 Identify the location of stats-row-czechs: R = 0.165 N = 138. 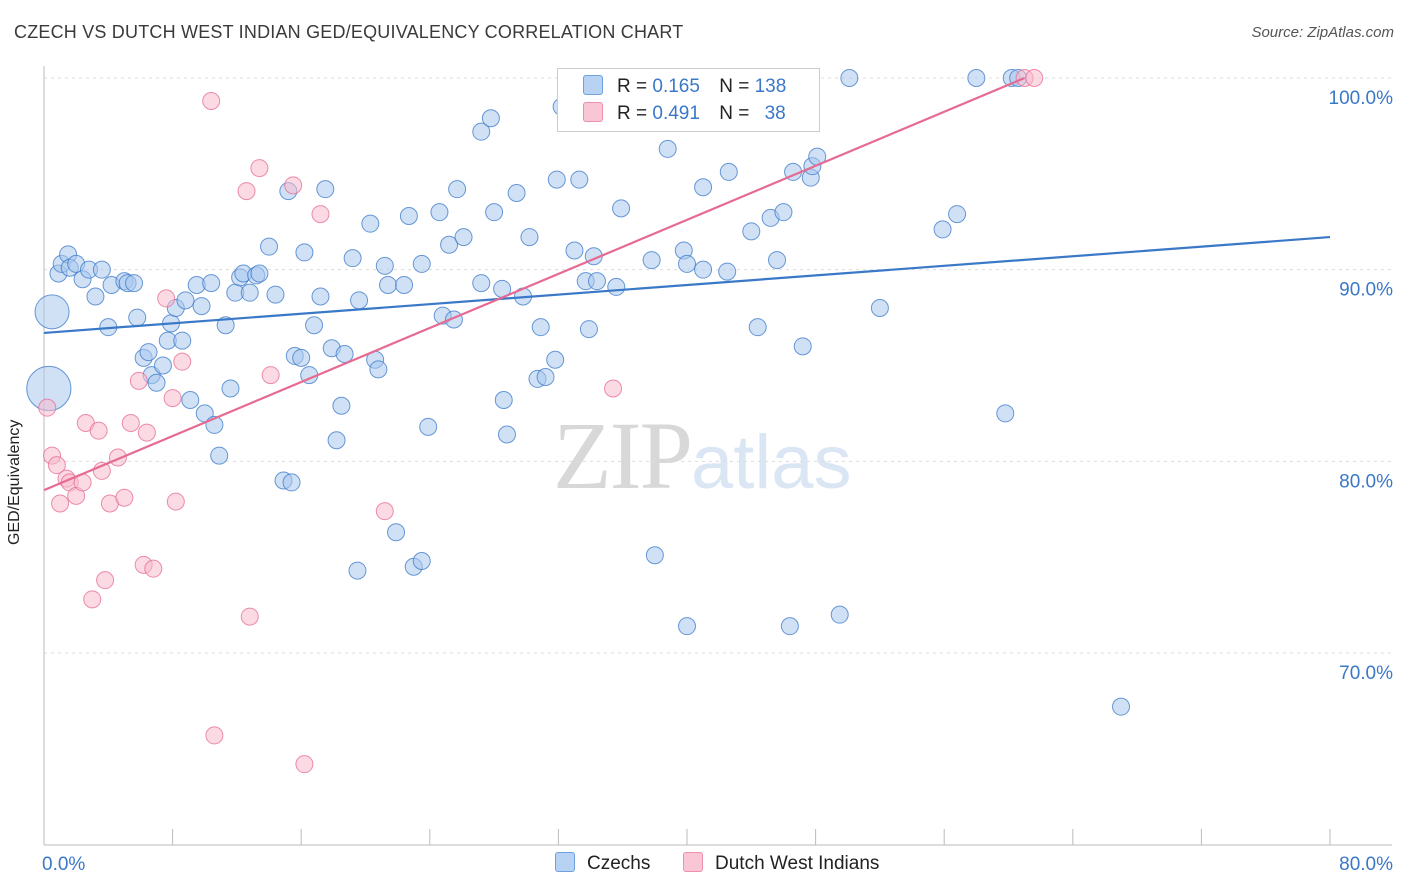
(684, 87).